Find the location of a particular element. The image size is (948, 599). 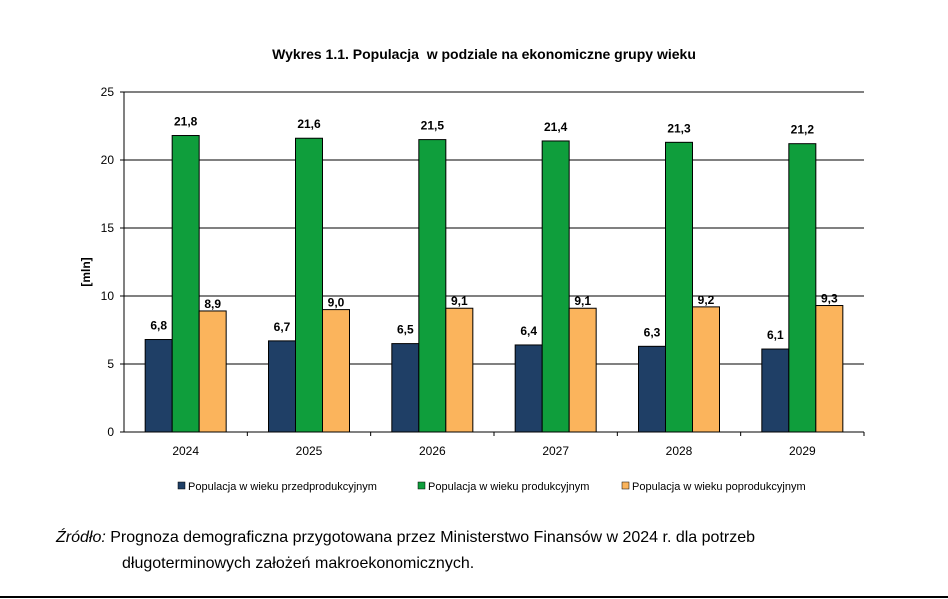

y-tick-label: 0 is located at coordinates (110, 432).